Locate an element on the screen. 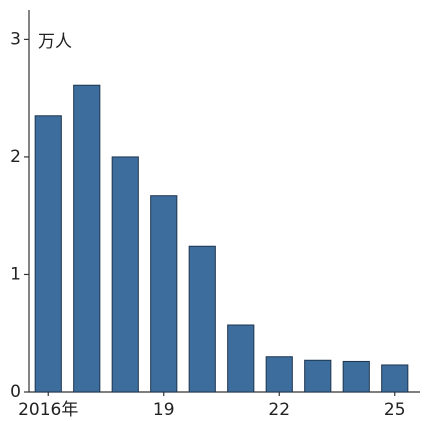 Image resolution: width=427 pixels, height=421 pixels. unit-label: 万人 is located at coordinates (55, 42).